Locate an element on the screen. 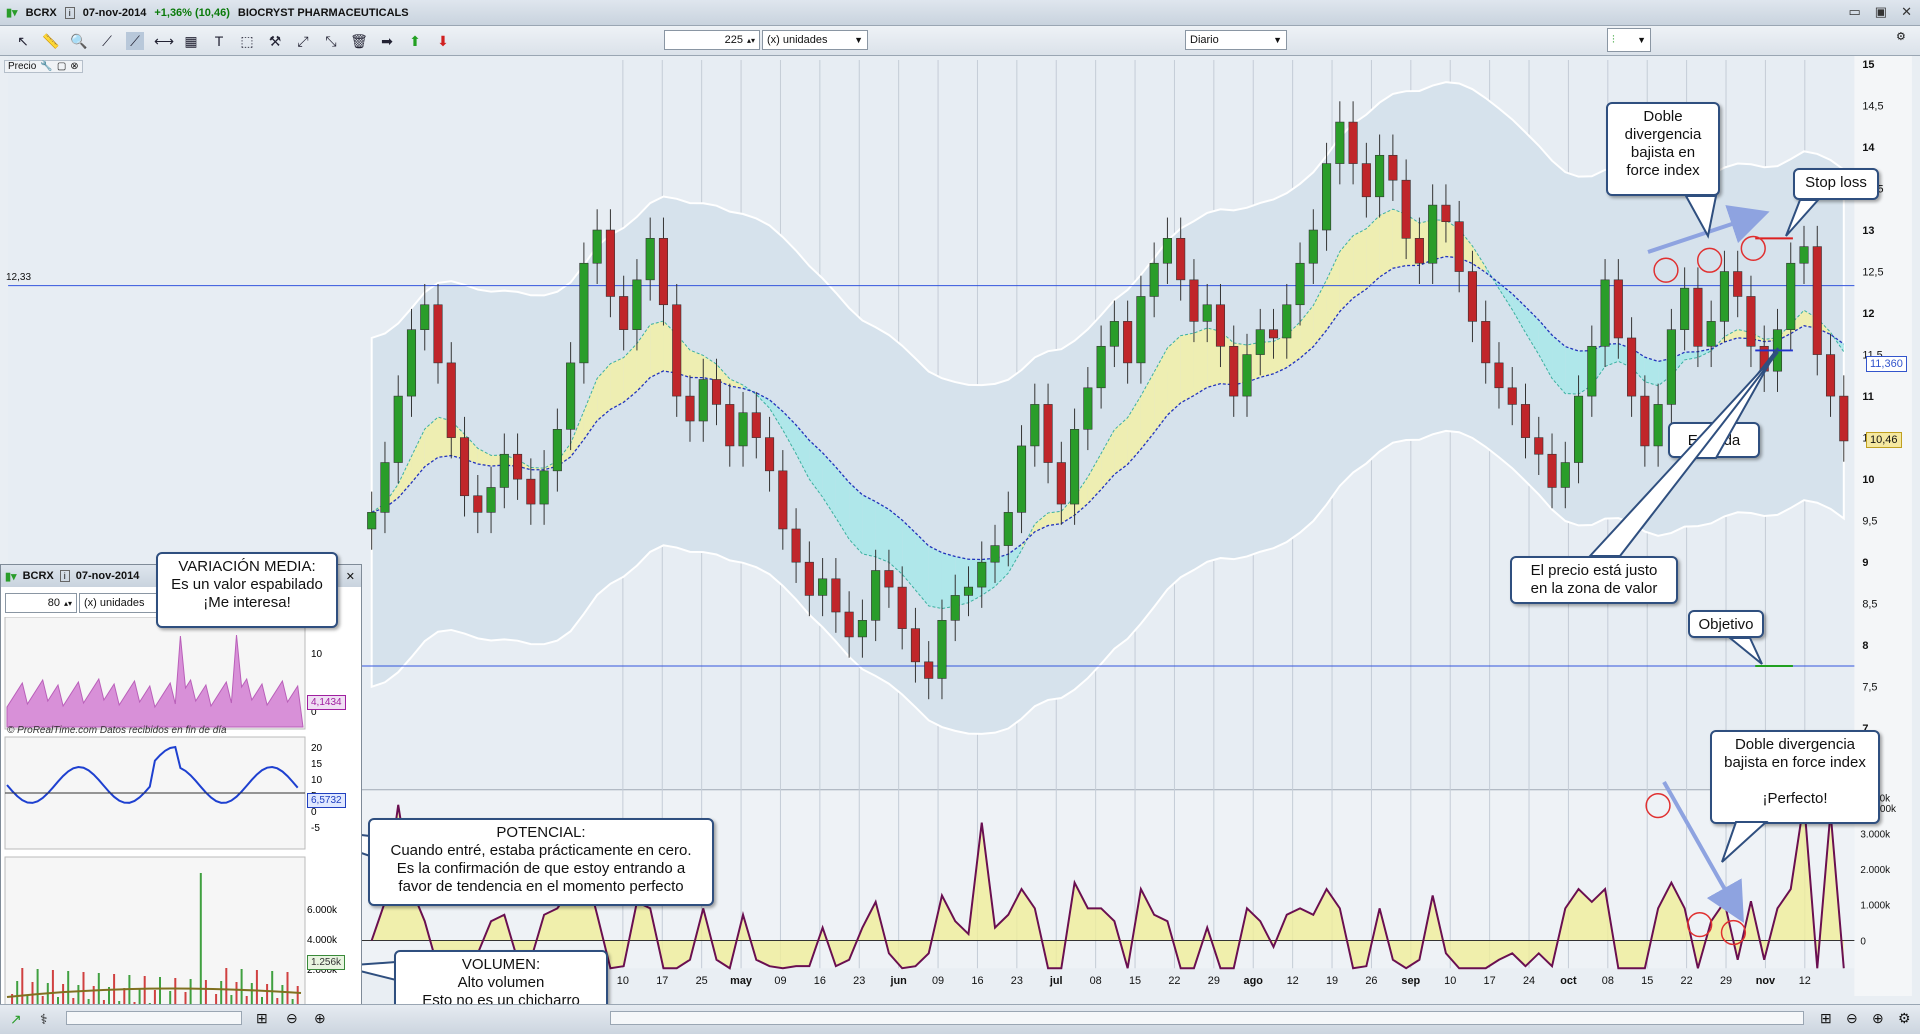  units-input: 225 ▴▾ is located at coordinates (712, 40).